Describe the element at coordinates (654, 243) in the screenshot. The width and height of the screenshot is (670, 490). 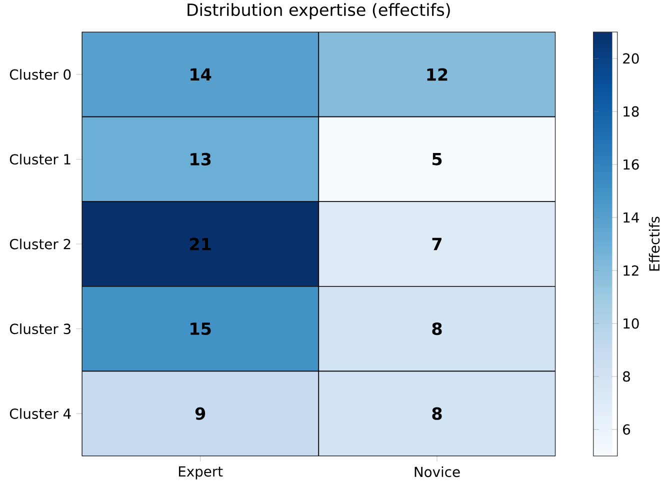
I see `color-bar-title: Effectifs` at that location.